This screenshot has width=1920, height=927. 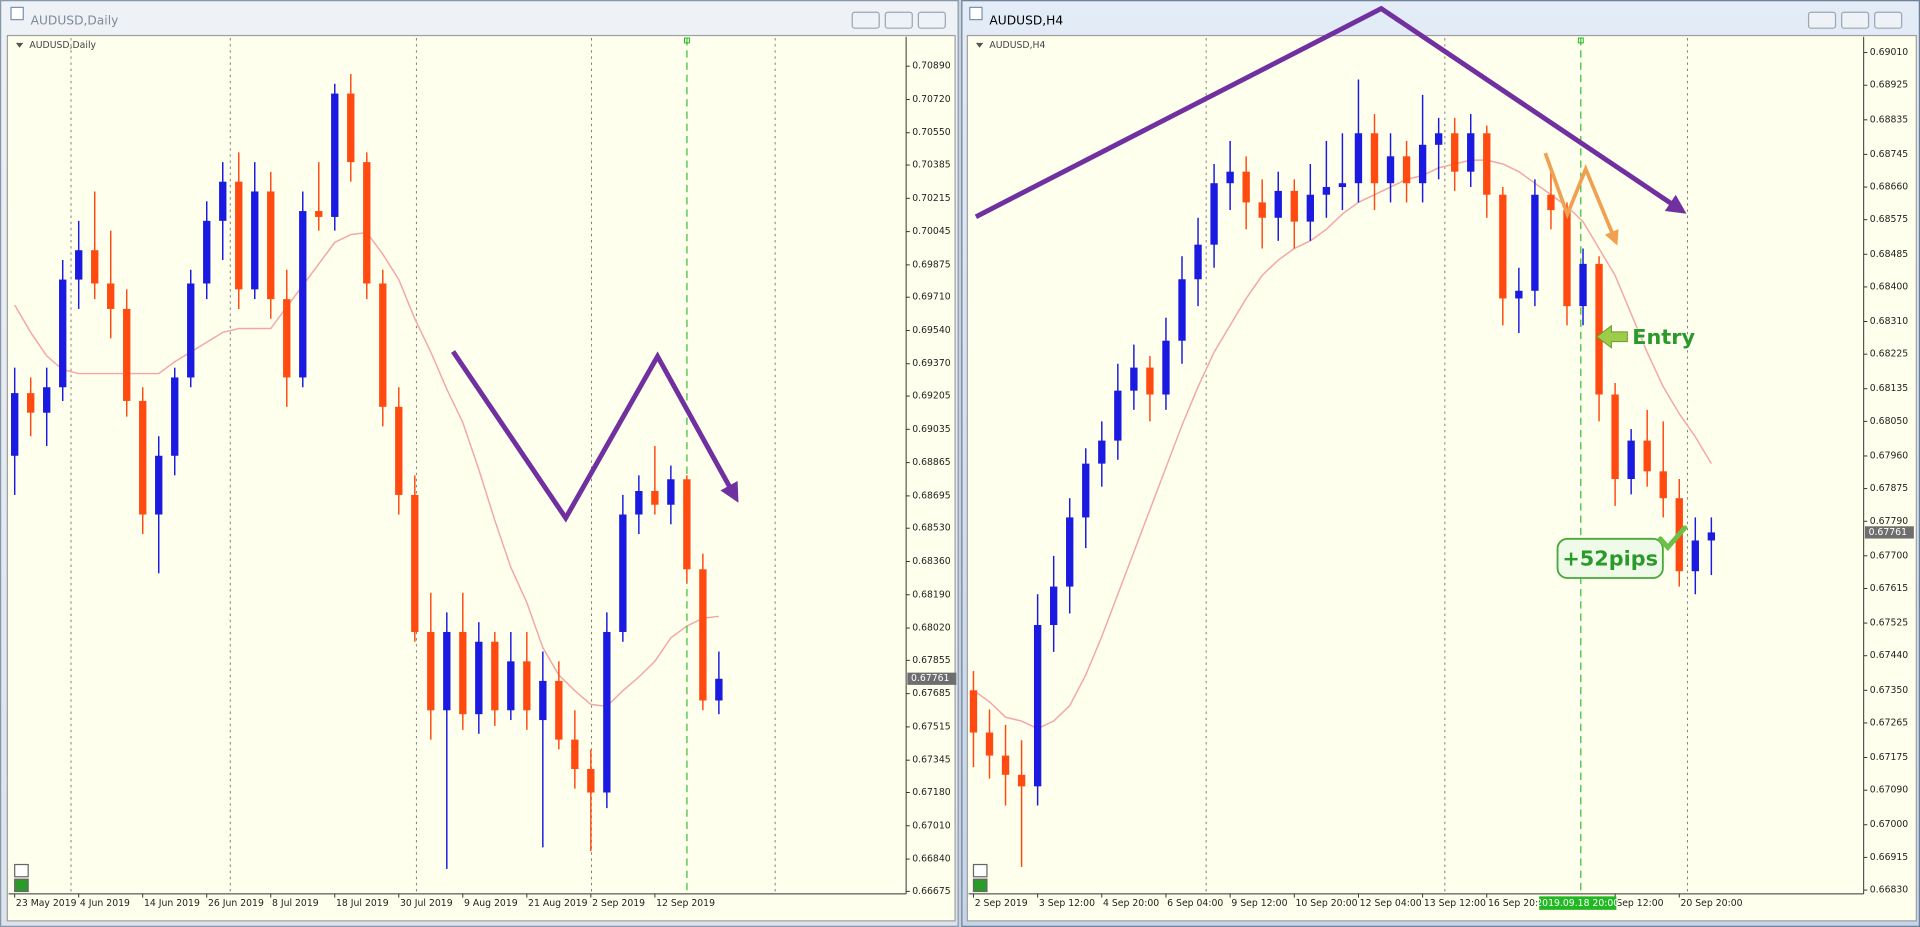 What do you see at coordinates (1577, 903) in the screenshot?
I see `cursor-time-label: 2019.09.18 20:00` at bounding box center [1577, 903].